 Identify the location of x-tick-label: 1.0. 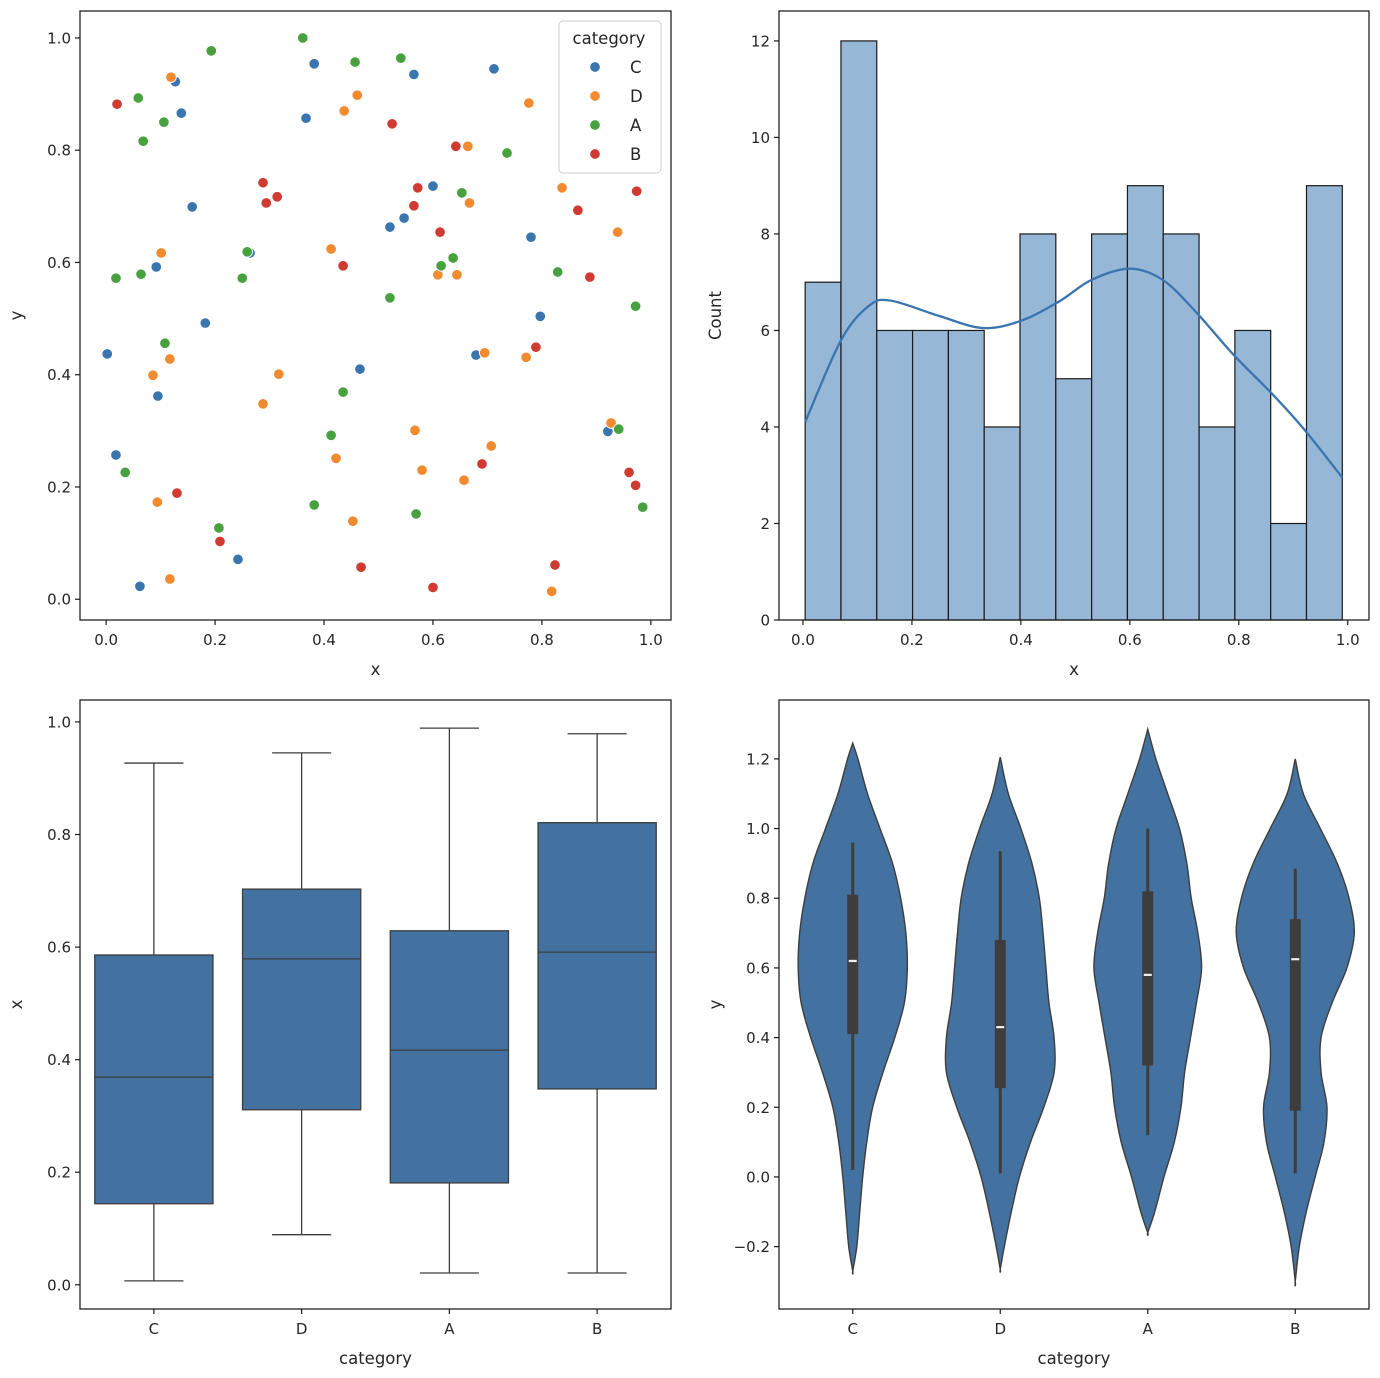
(1348, 640).